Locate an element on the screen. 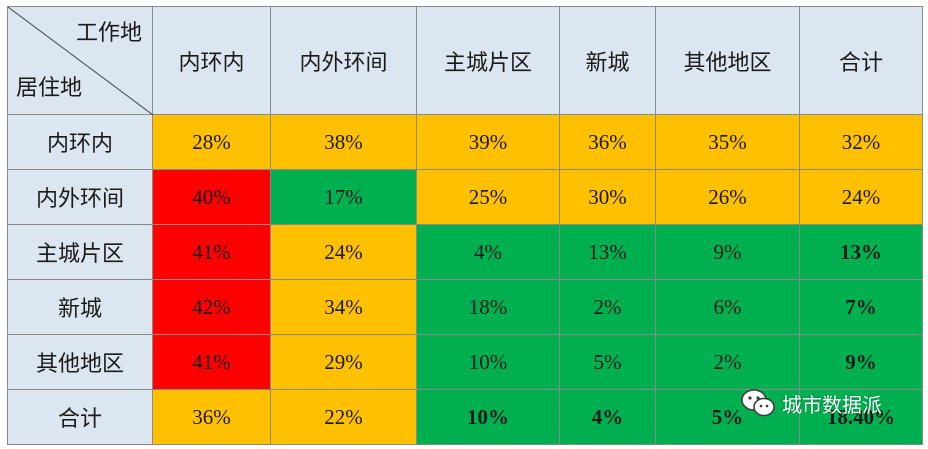 The image size is (928, 449). table-cell: 30% is located at coordinates (607, 197).